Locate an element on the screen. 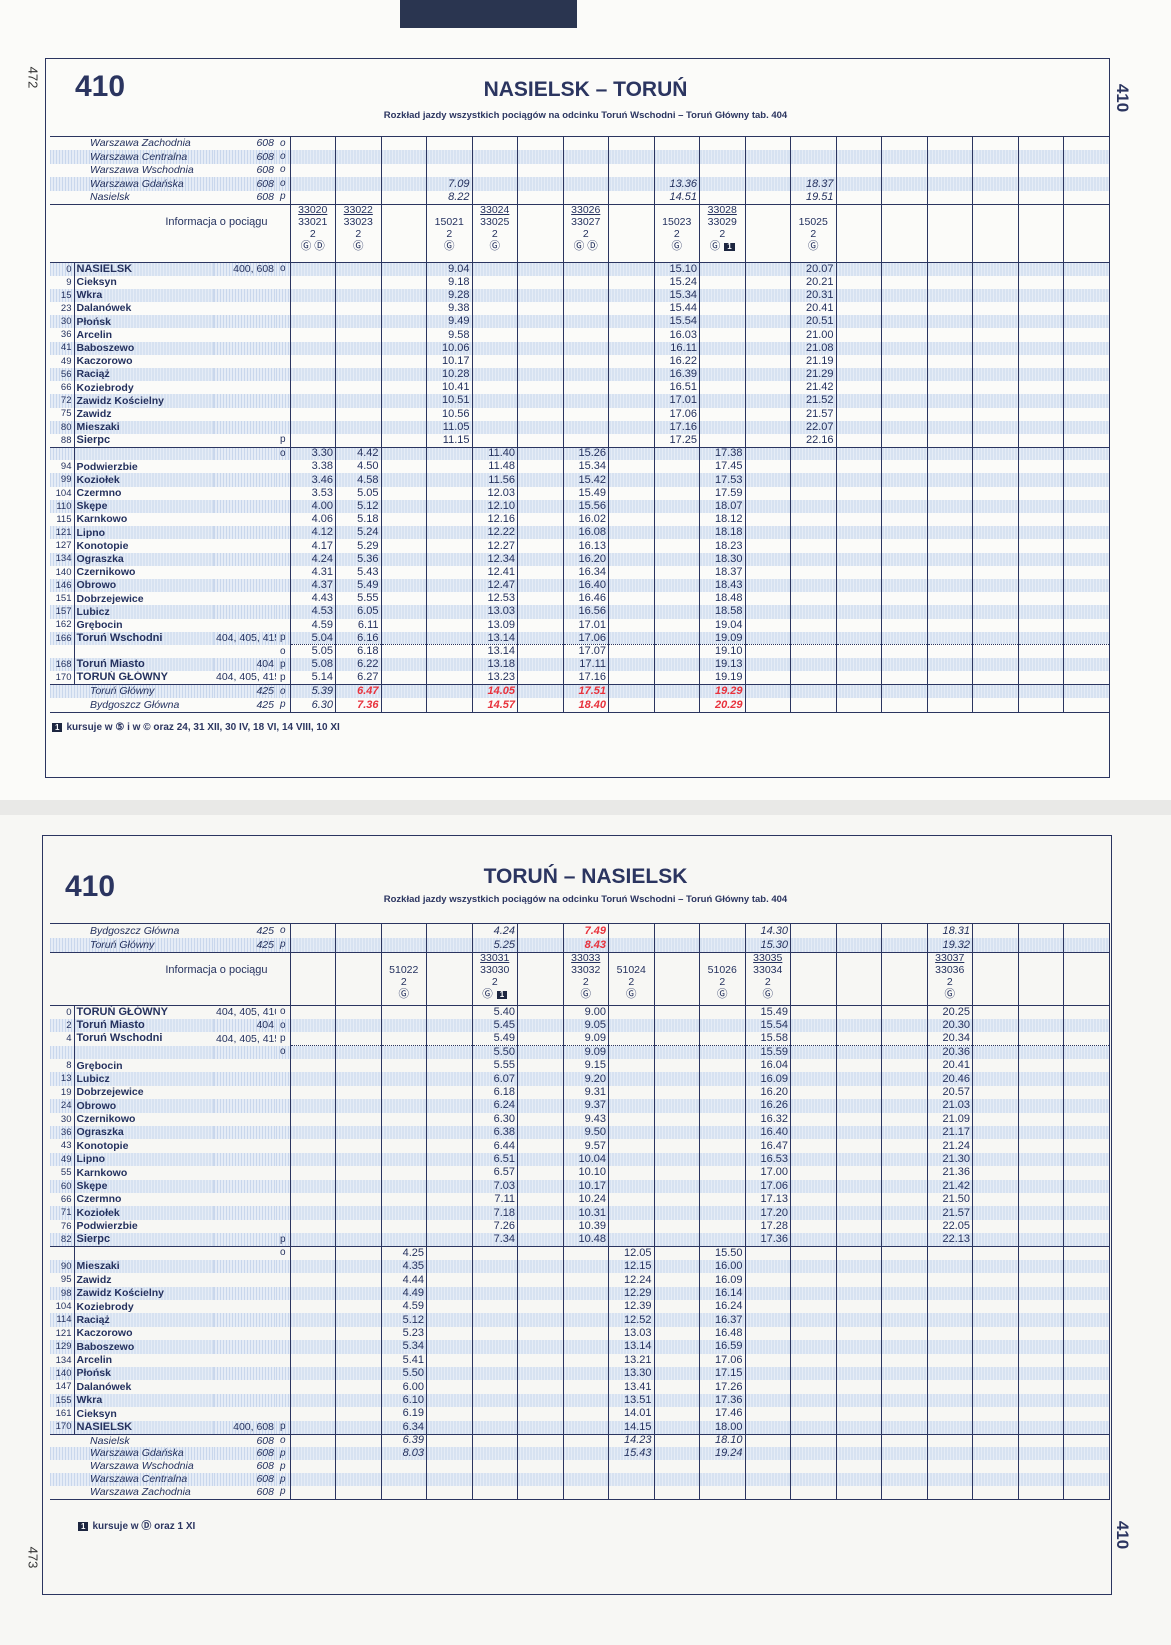  time-cell: 19.19 is located at coordinates (722, 678).